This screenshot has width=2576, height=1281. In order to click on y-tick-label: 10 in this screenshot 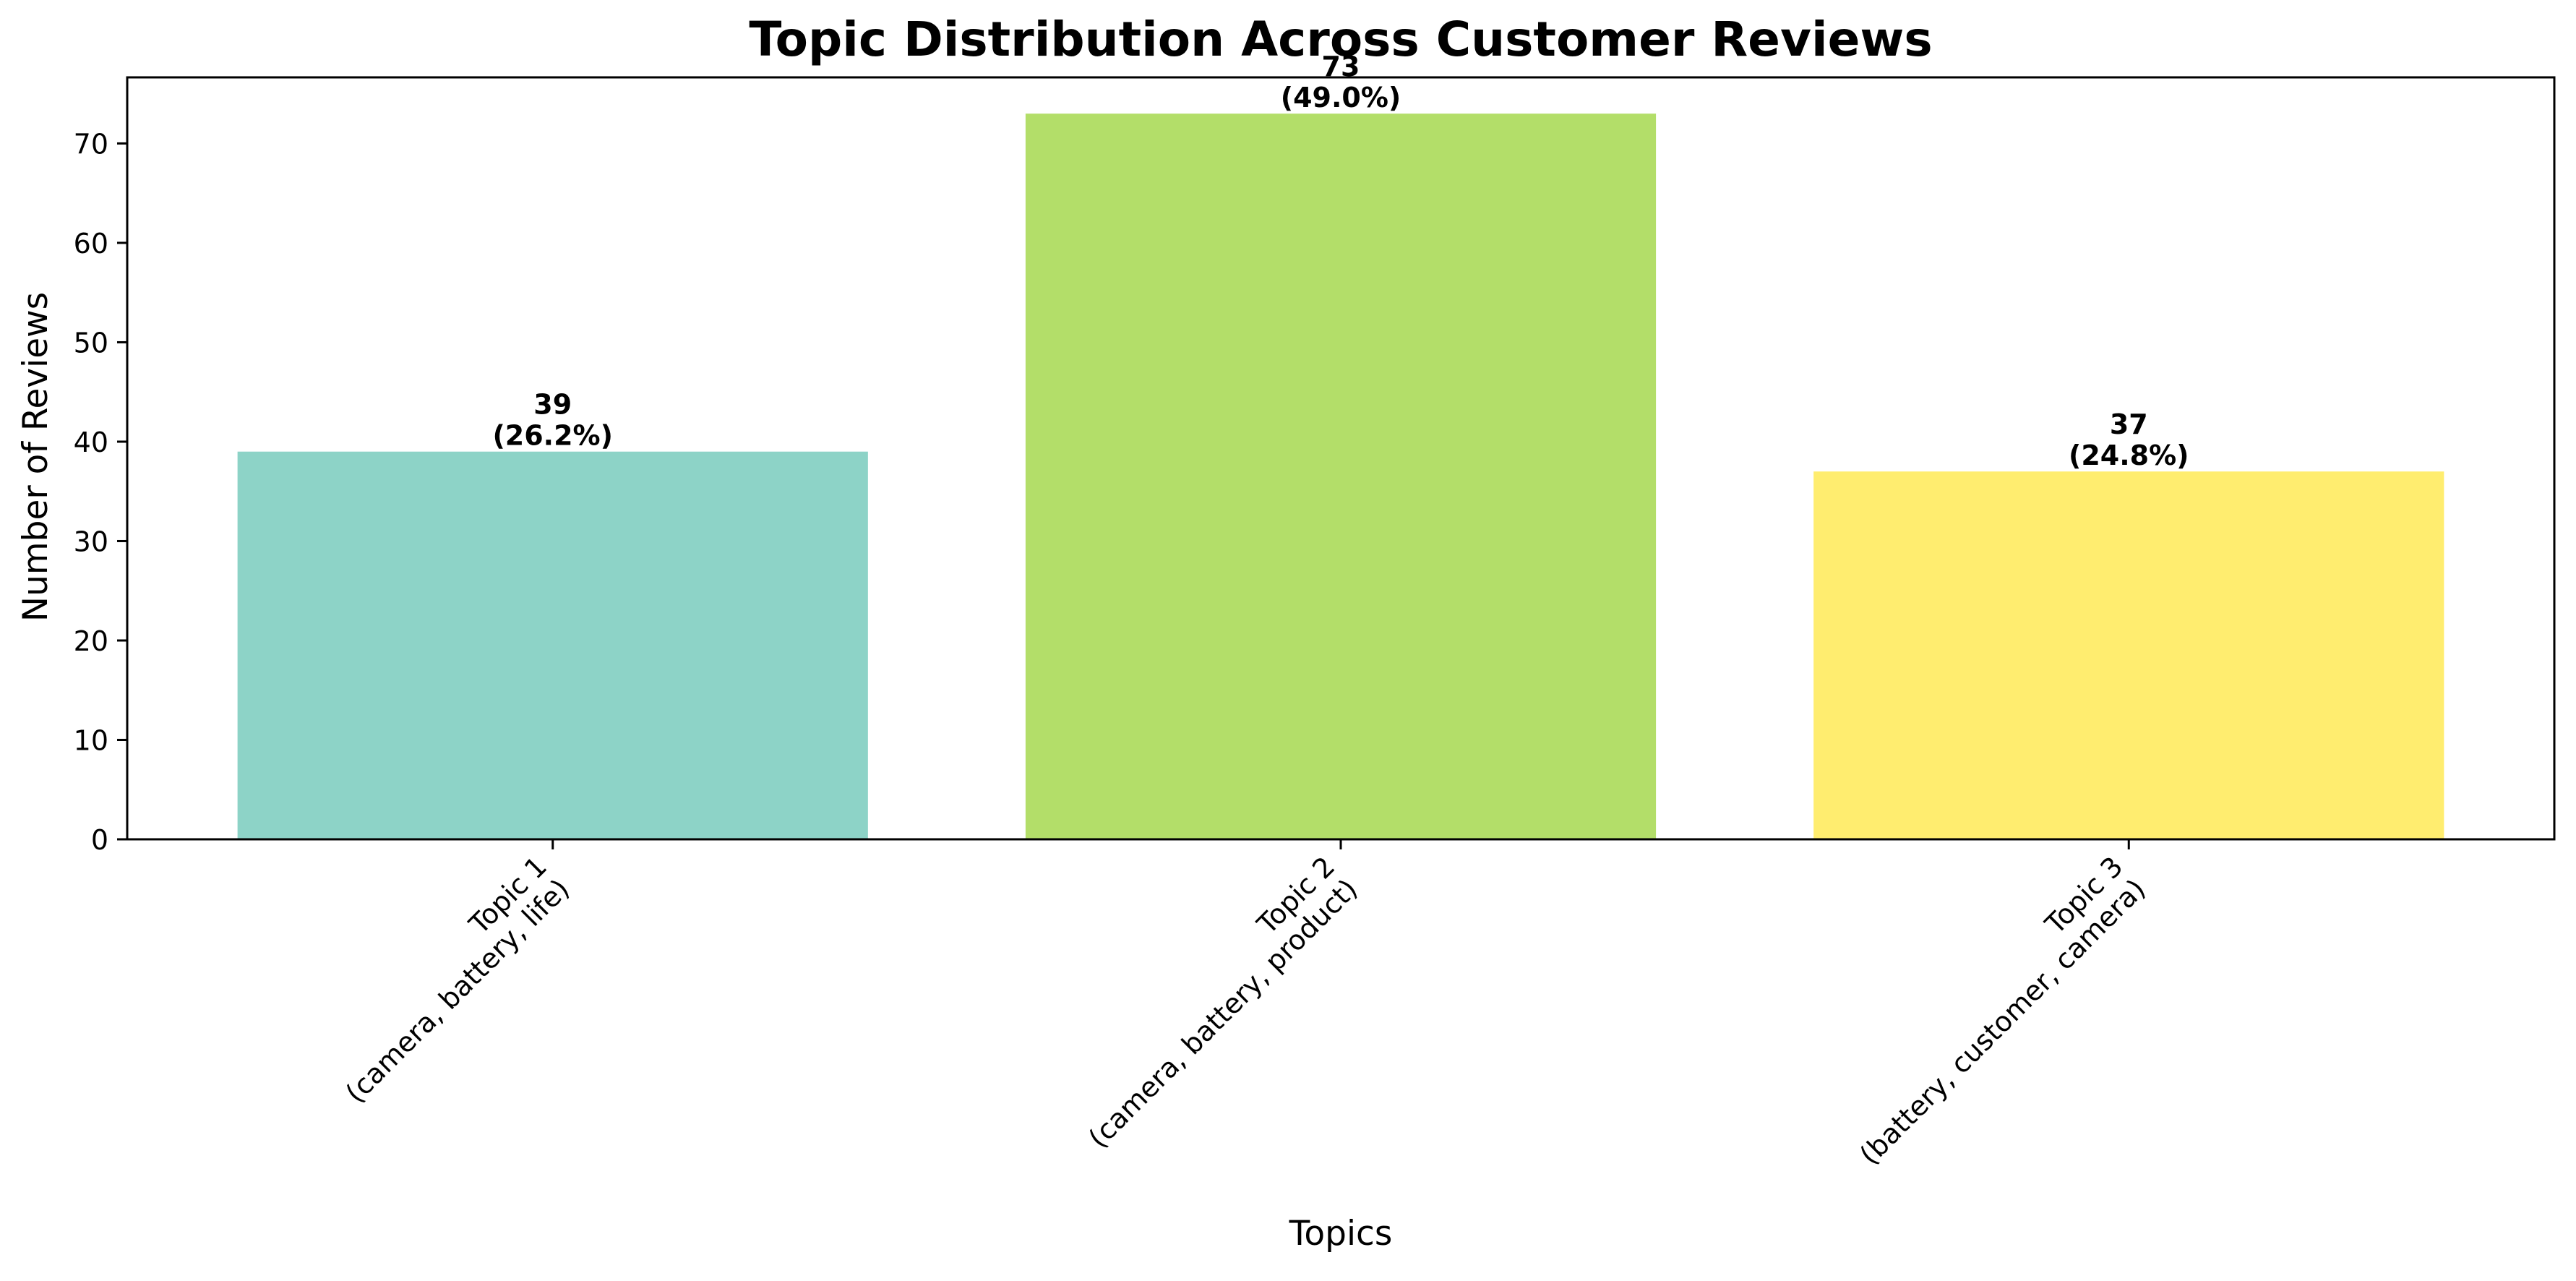, I will do `click(91, 740)`.